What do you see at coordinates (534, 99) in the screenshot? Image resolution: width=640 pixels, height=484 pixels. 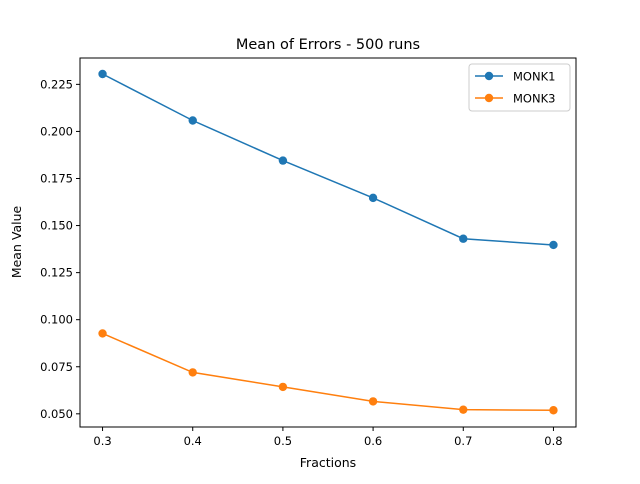 I see `legend-label-monk3: MONK3` at bounding box center [534, 99].